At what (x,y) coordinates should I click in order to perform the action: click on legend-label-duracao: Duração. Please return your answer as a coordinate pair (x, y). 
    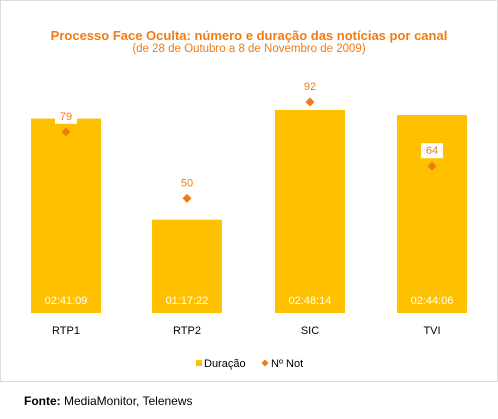
    Looking at the image, I should click on (225, 364).